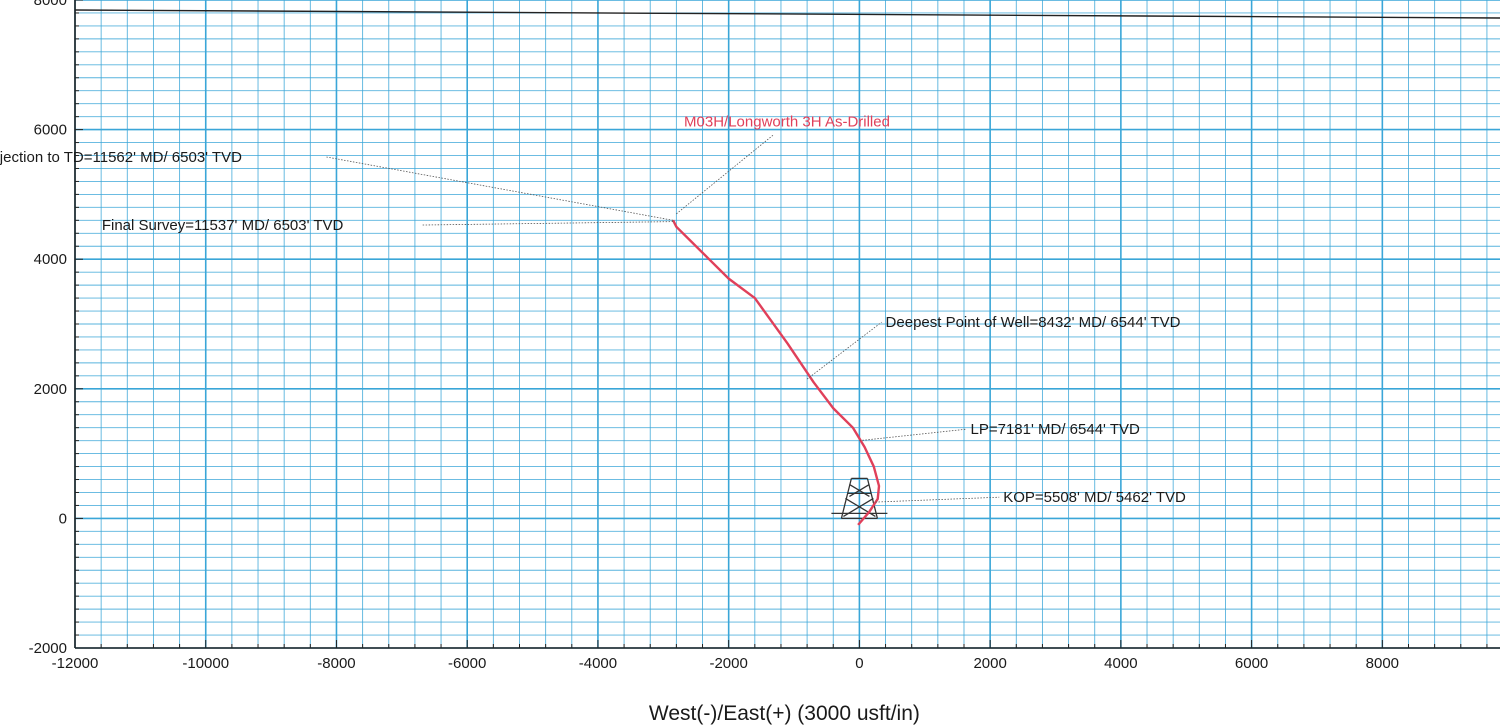 The height and width of the screenshot is (725, 1502). Describe the element at coordinates (388, 225) in the screenshot. I see `annotation-final-survey: Final Survey=11537' MD/ 6503' TVD` at that location.